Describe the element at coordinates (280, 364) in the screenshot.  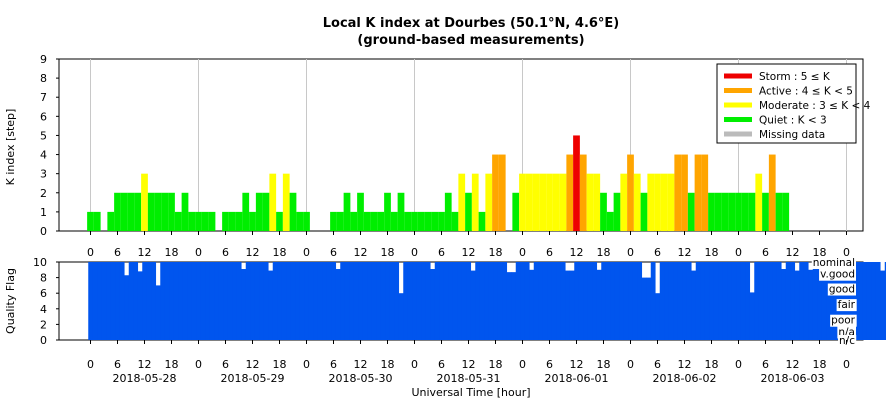
I see `quality-x-tick-label: 18` at that location.